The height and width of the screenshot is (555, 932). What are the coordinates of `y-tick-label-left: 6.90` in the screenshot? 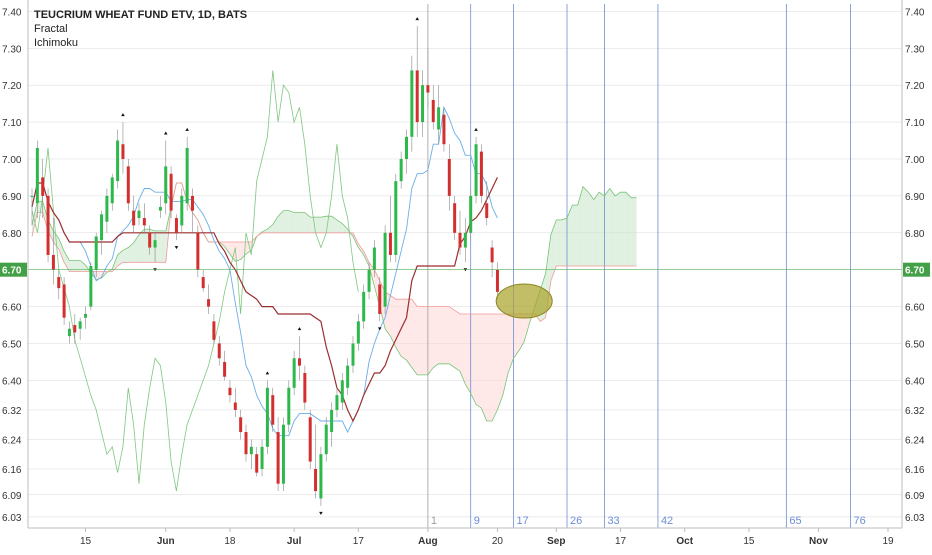 It's located at (12, 197).